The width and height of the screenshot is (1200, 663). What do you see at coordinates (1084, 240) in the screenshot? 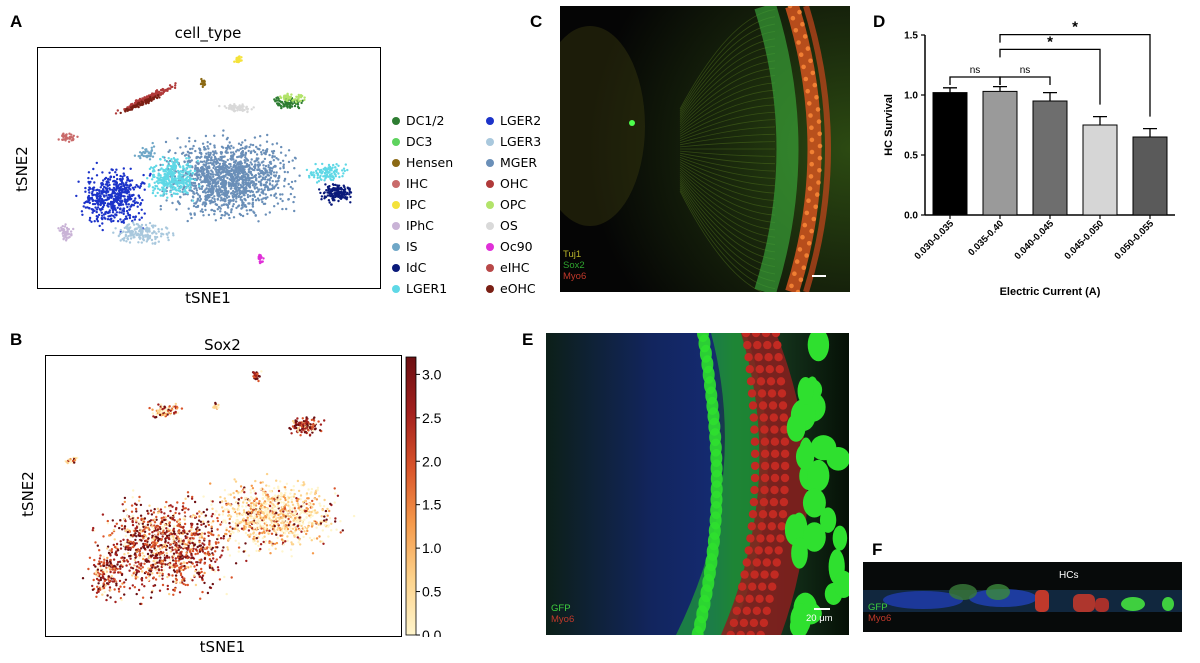
I see `x-tick-label: 0.045-0.050` at bounding box center [1084, 240].